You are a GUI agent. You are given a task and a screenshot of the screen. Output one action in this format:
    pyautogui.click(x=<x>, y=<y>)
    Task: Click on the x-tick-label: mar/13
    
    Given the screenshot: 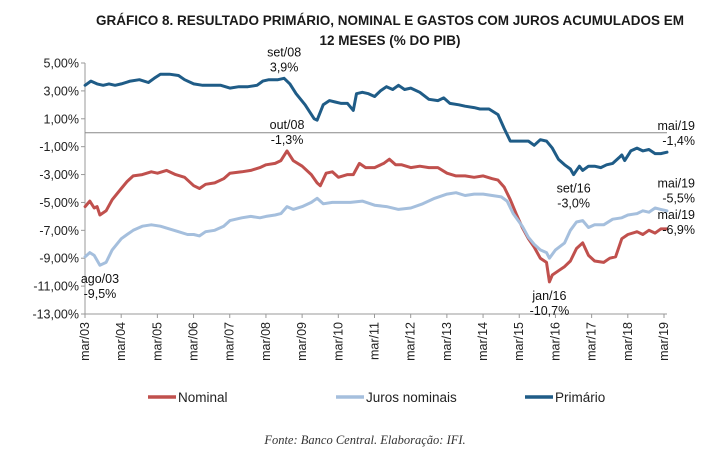 What is the action you would take?
    pyautogui.click(x=447, y=341)
    